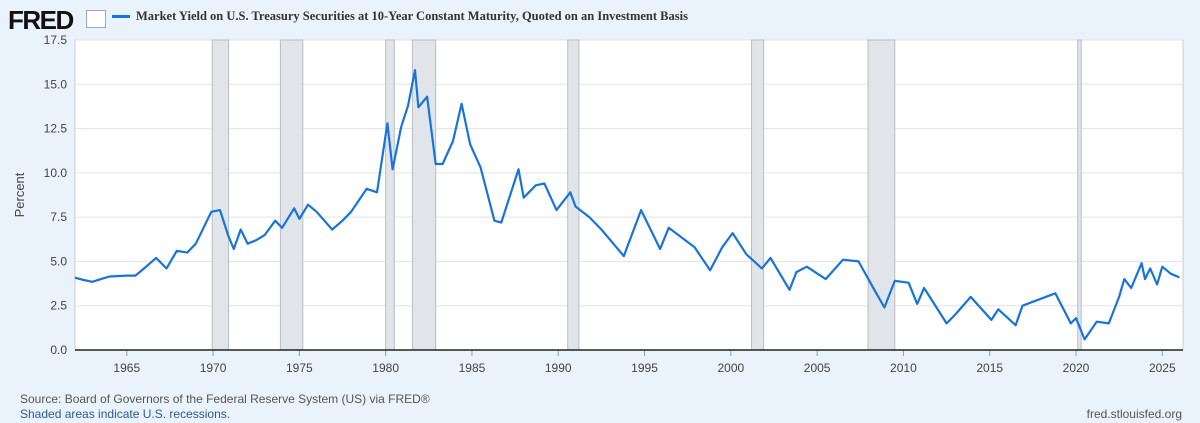 The height and width of the screenshot is (423, 1200). I want to click on legend-swatch, so click(121, 16).